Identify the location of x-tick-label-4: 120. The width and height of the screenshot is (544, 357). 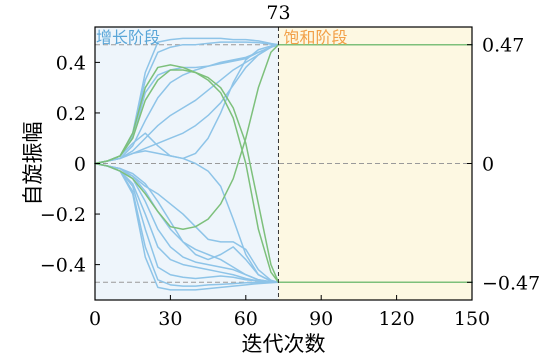
(396, 319).